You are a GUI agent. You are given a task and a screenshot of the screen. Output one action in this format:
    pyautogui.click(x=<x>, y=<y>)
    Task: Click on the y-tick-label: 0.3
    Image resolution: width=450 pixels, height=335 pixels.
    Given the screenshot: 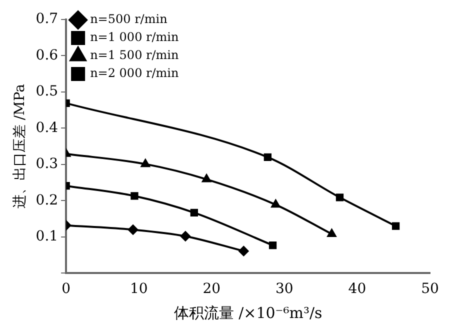 What is the action you would take?
    pyautogui.click(x=47, y=164)
    